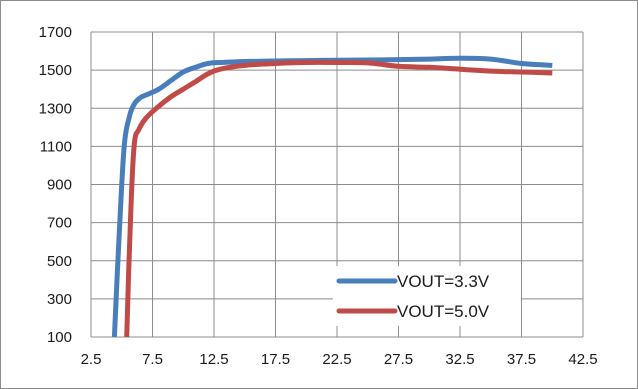 The height and width of the screenshot is (389, 638). Describe the element at coordinates (443, 281) in the screenshot. I see `legend-label-vout-3-3v: VOUT=3.3V` at that location.